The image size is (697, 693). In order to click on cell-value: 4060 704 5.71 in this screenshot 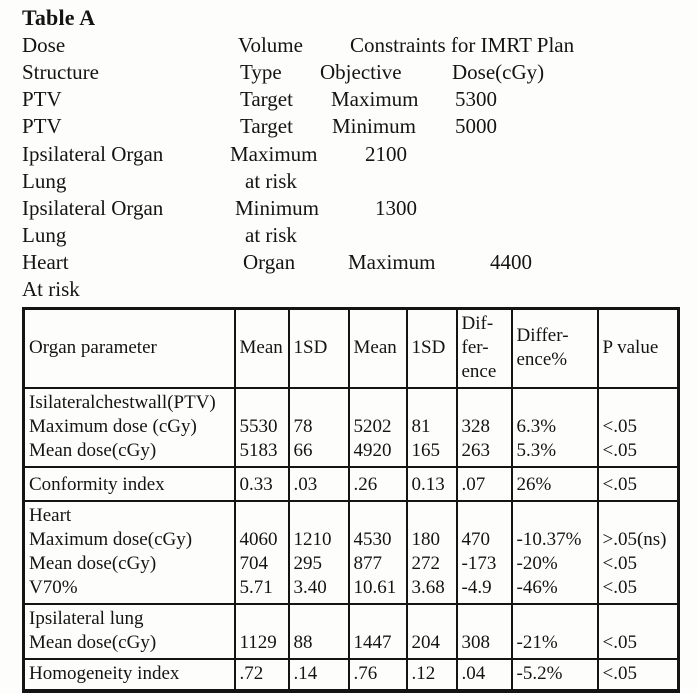, I will do `click(261, 552)`.